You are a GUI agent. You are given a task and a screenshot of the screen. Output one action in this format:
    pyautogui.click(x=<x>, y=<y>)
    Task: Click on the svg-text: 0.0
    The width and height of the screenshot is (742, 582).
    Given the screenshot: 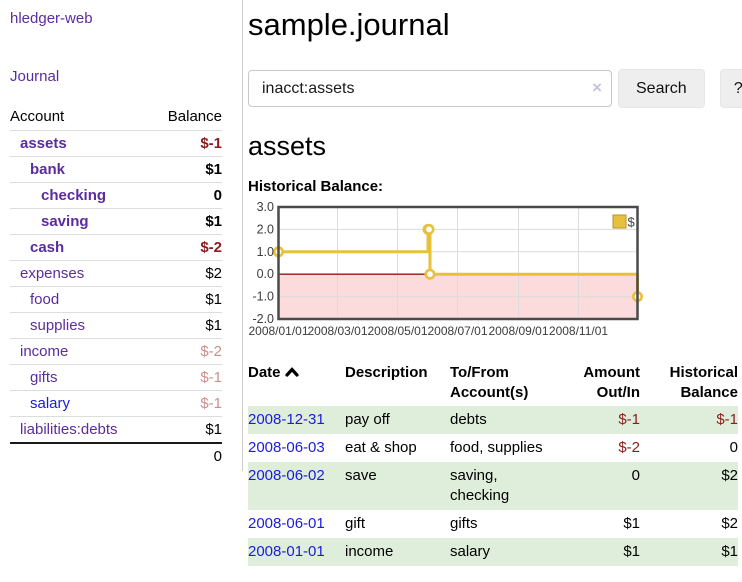 What is the action you would take?
    pyautogui.click(x=265, y=274)
    